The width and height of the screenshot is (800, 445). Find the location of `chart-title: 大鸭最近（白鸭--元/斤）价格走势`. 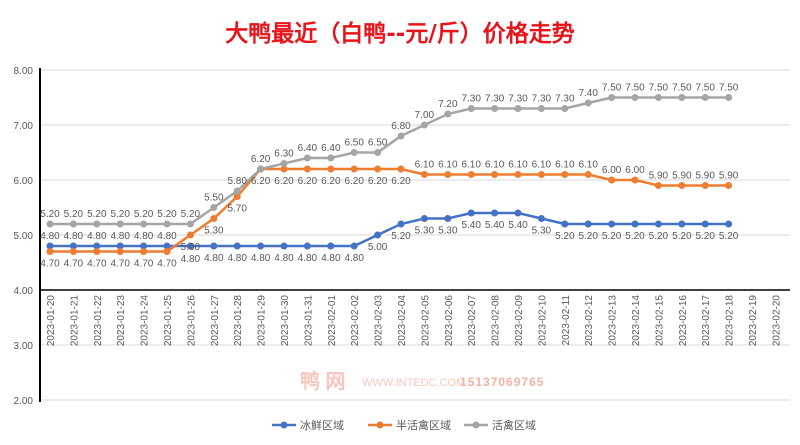

chart-title: 大鸭最近（白鸭--元/斤）价格走势 is located at coordinates (400, 34).